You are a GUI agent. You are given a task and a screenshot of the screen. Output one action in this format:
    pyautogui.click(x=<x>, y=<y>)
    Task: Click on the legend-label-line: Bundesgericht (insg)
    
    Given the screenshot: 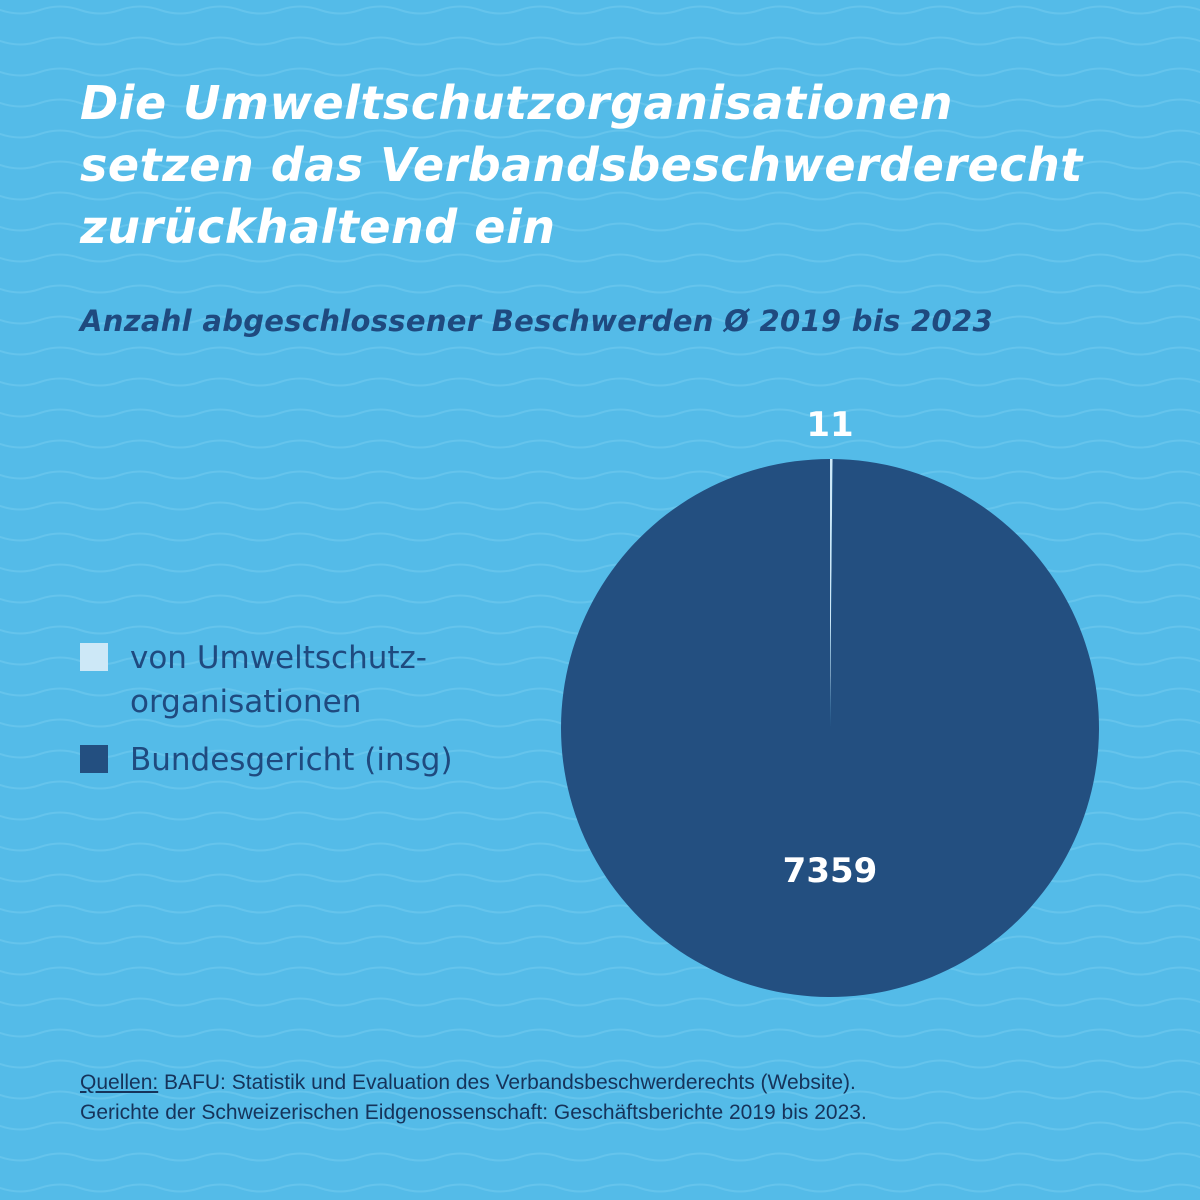 What is the action you would take?
    pyautogui.click(x=291, y=760)
    